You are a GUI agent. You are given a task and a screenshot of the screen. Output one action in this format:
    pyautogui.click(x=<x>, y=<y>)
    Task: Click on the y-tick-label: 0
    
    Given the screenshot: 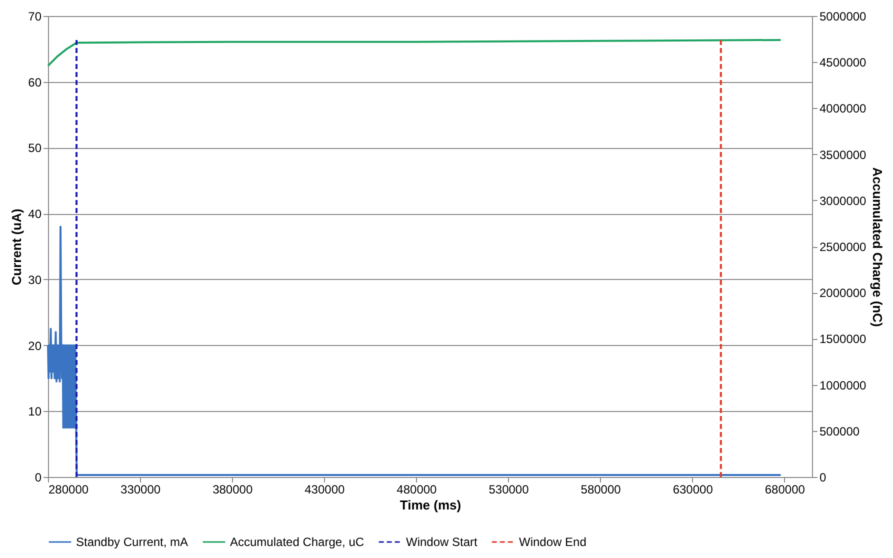 What is the action you would take?
    pyautogui.click(x=38, y=477)
    